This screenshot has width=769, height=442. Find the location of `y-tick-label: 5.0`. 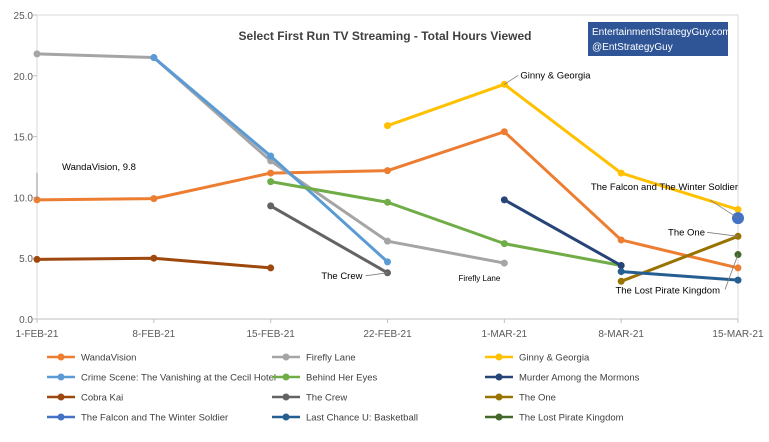

y-tick-label: 5.0 is located at coordinates (26, 259).